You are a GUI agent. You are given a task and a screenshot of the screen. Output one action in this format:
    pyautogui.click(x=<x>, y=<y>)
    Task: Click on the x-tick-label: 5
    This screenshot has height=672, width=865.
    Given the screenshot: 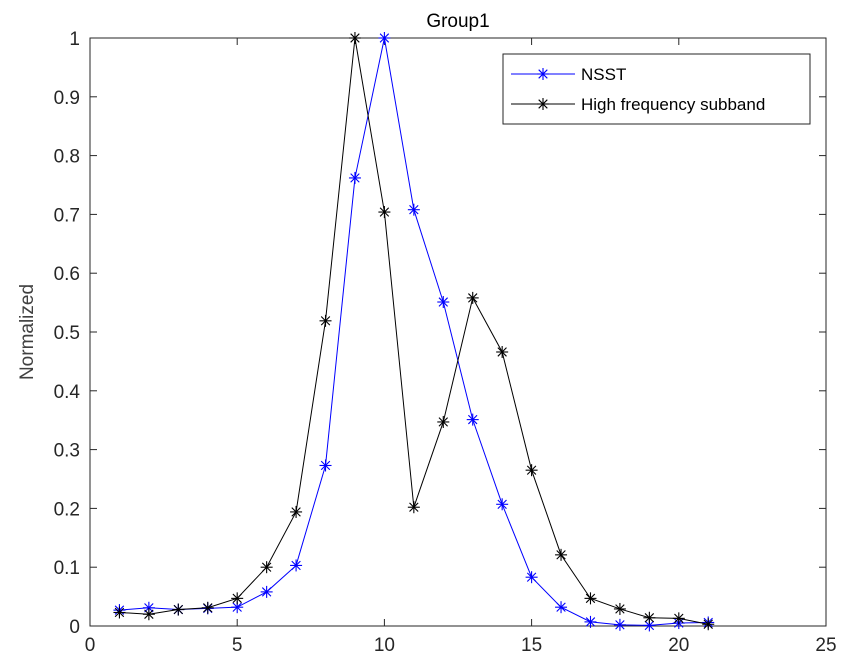 What is the action you would take?
    pyautogui.click(x=237, y=645)
    